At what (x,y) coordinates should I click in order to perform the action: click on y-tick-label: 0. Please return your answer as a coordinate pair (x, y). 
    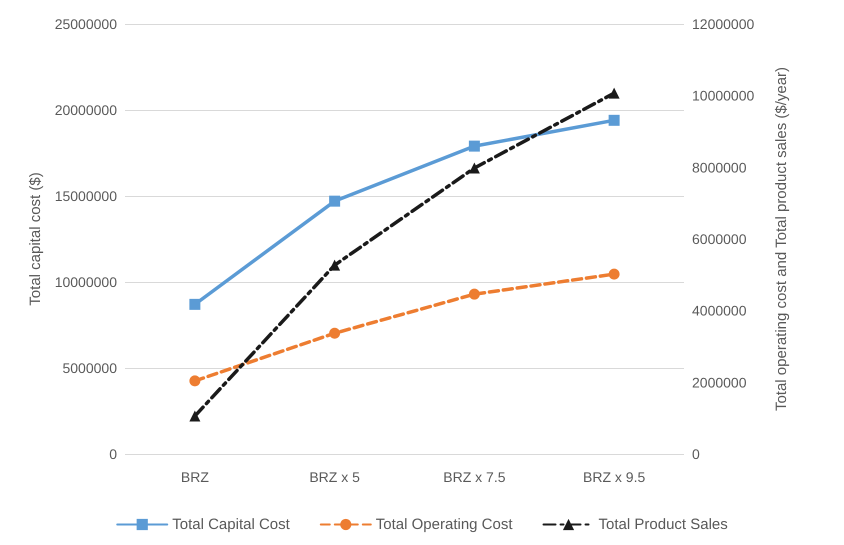
    Looking at the image, I should click on (113, 454).